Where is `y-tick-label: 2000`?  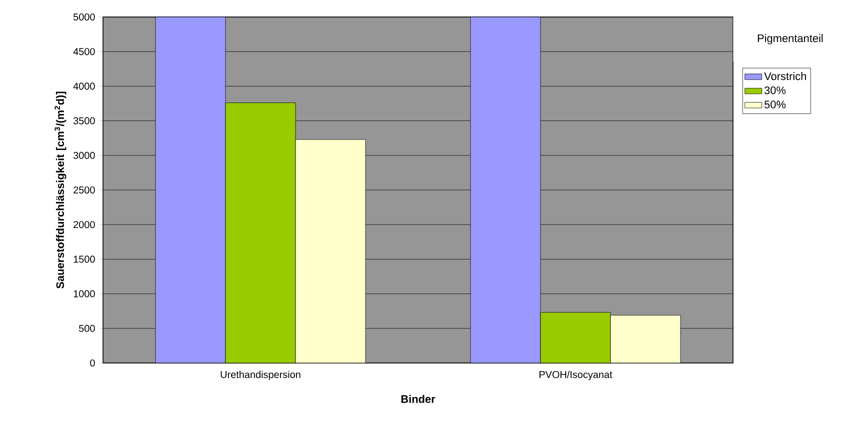 y-tick-label: 2000 is located at coordinates (84, 224).